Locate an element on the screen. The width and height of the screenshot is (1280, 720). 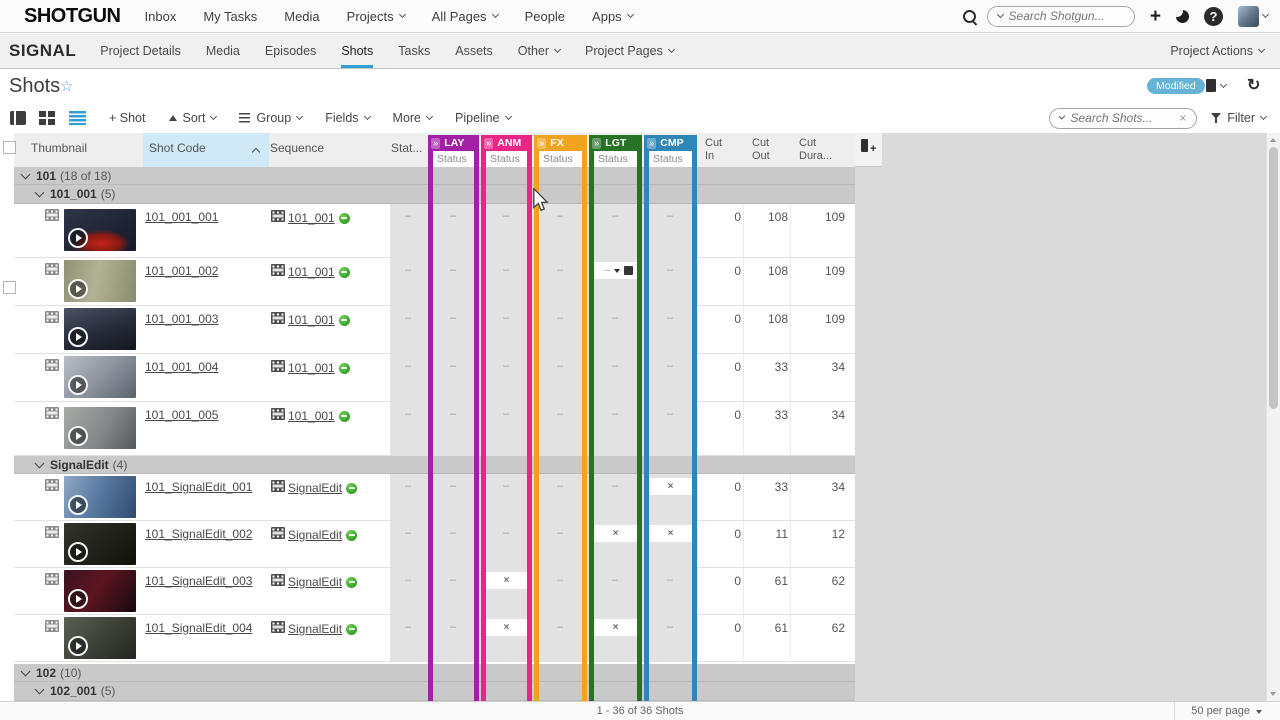
cut-duration-cell: 12 is located at coordinates (838, 534).